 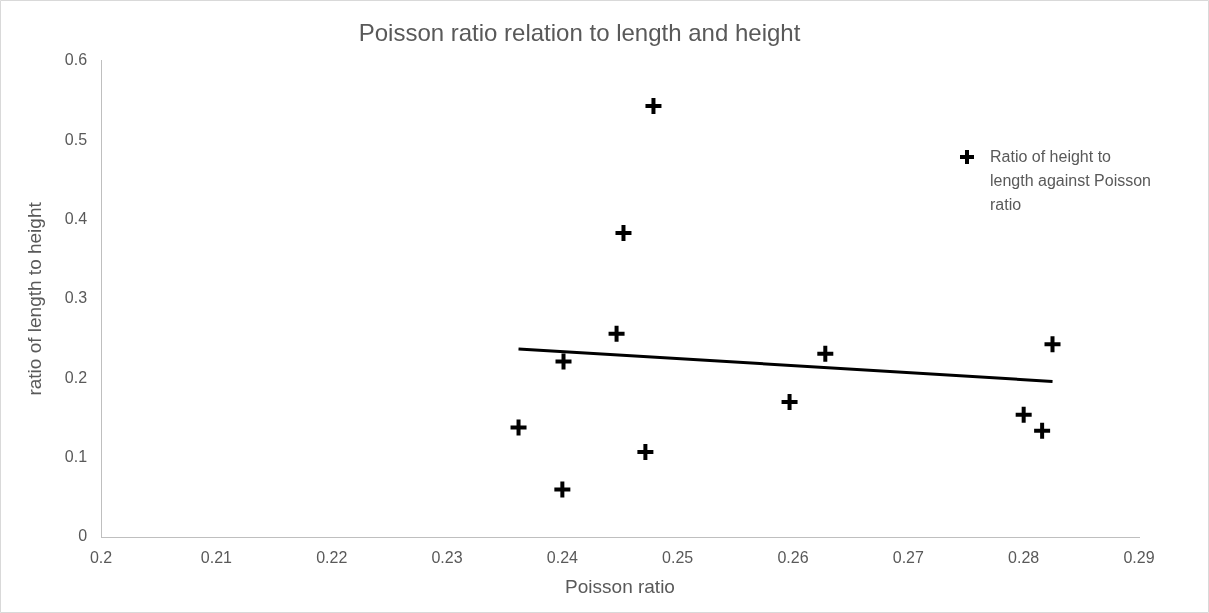 What do you see at coordinates (1139, 558) in the screenshot?
I see `x-tick-label: 0.29` at bounding box center [1139, 558].